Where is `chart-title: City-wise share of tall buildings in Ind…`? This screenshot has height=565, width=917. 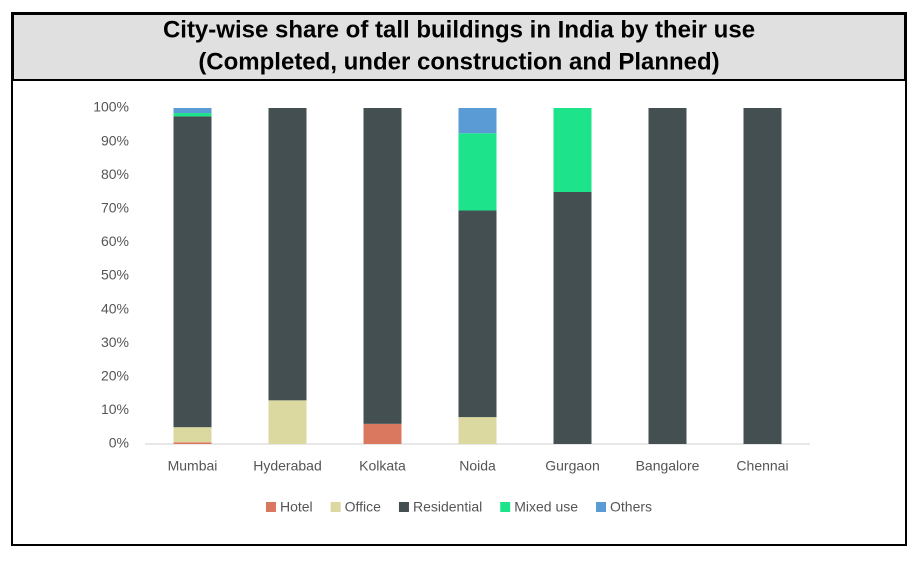 chart-title: City-wise share of tall buildings in Ind… is located at coordinates (459, 29).